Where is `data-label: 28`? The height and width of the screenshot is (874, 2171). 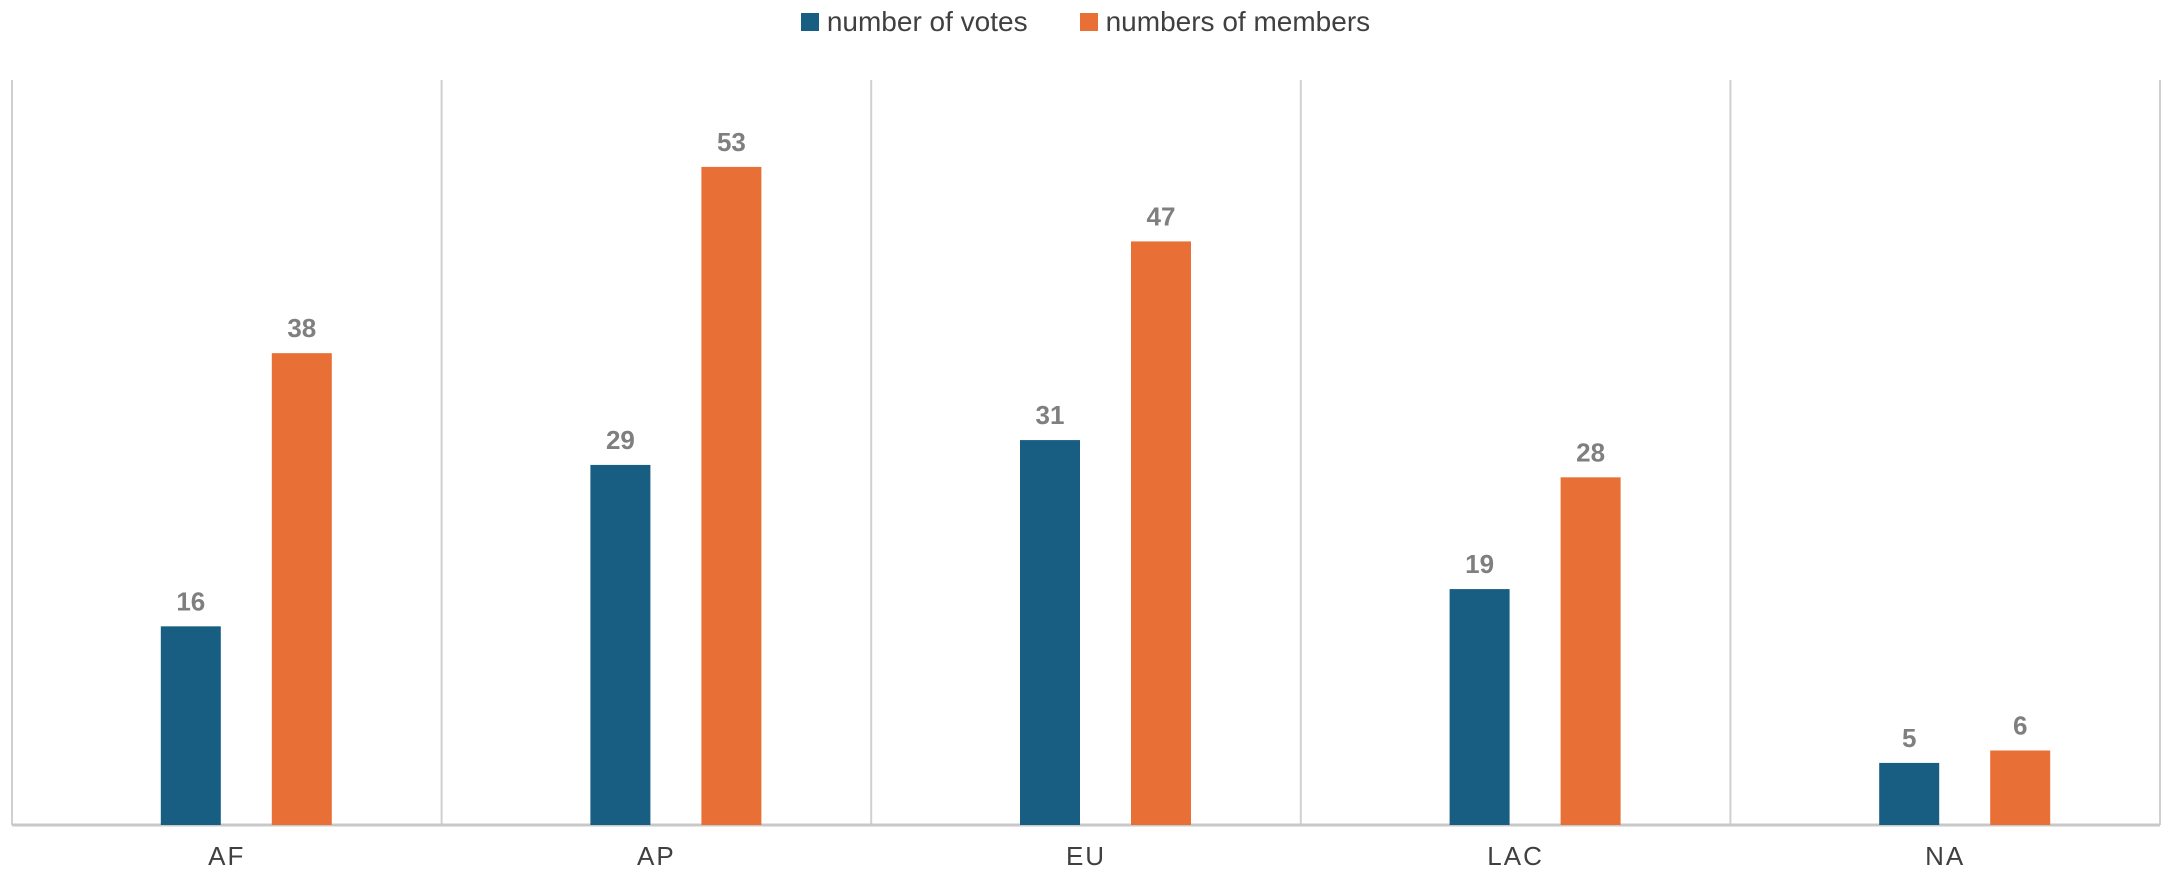 data-label: 28 is located at coordinates (1590, 452).